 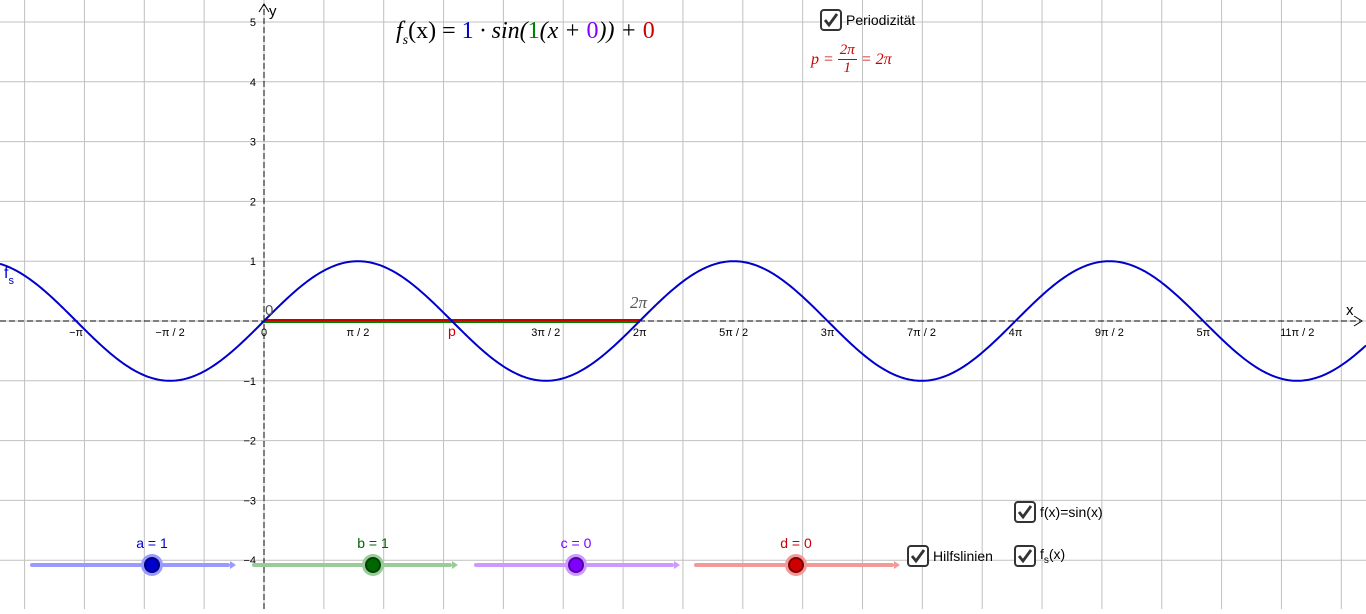 What do you see at coordinates (249, 382) in the screenshot?
I see `y-tick-label: −1` at bounding box center [249, 382].